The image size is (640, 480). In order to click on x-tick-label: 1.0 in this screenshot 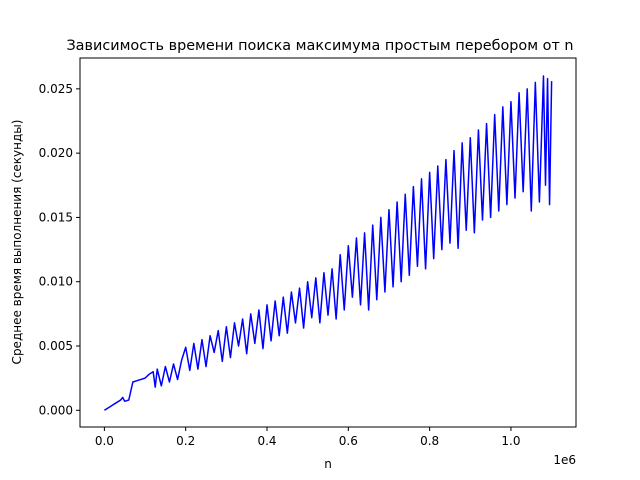, I will do `click(510, 441)`.